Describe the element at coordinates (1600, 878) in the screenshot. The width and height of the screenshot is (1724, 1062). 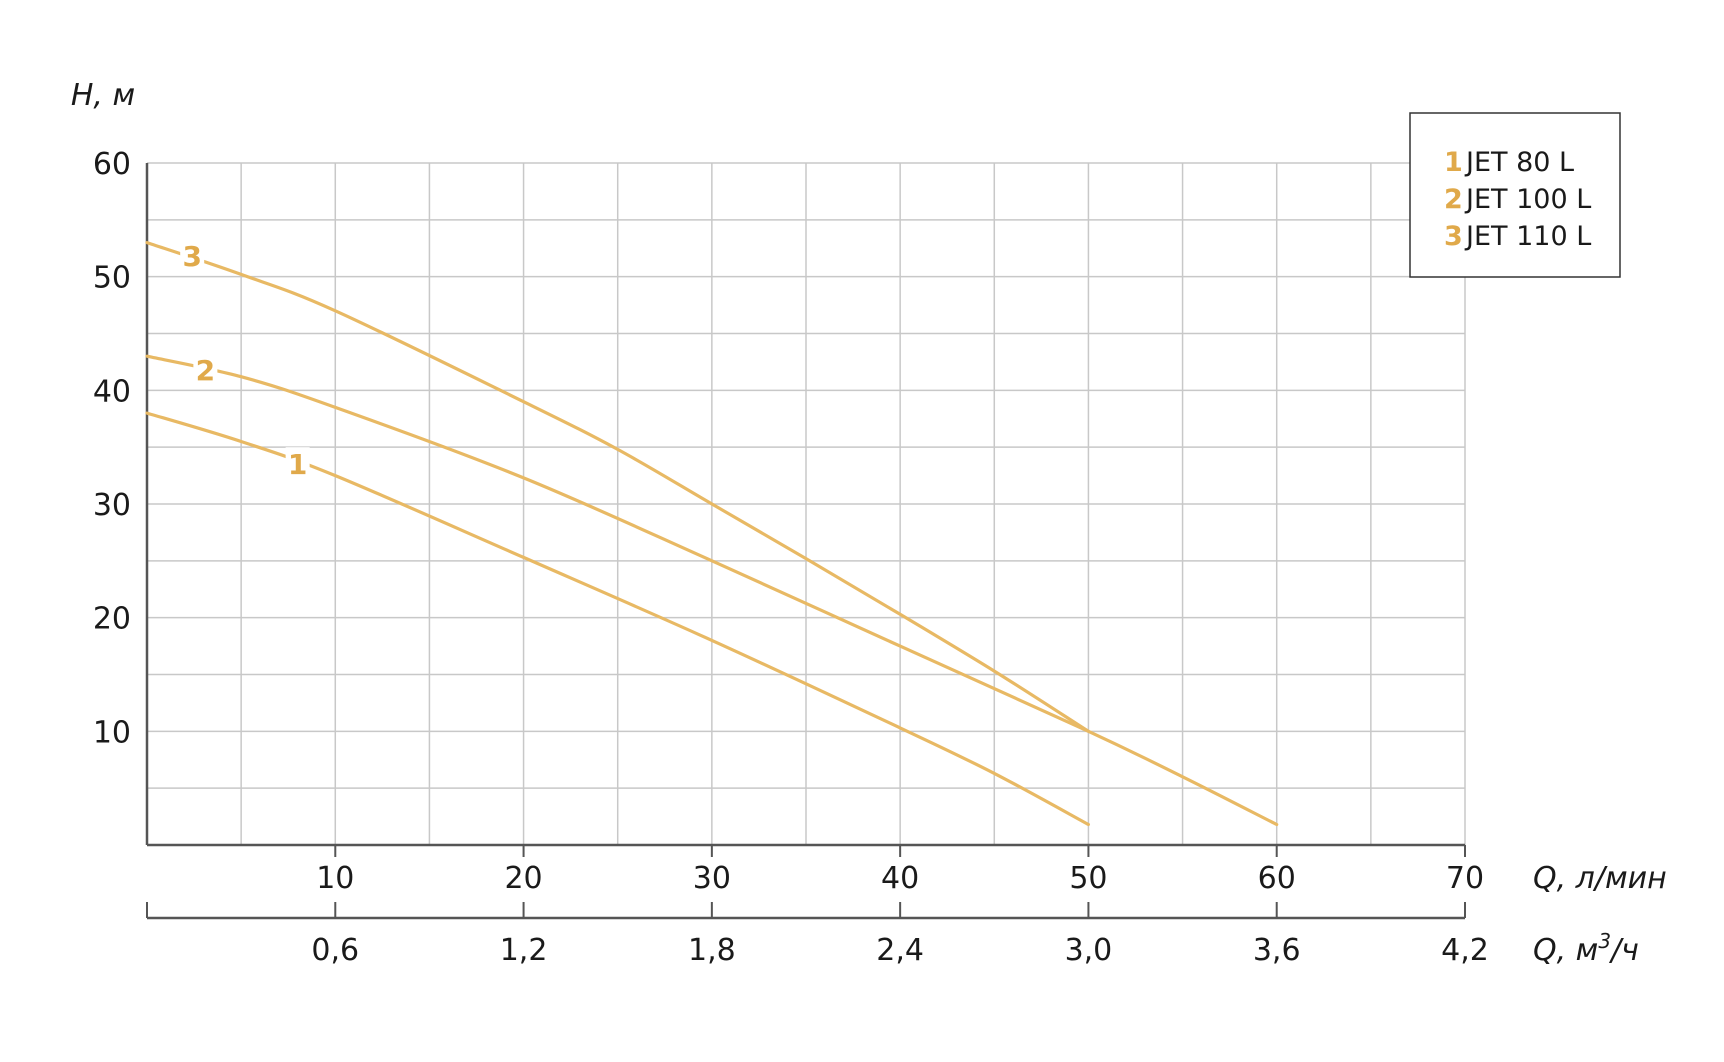
I see `x-axis-title: Q, л/мин` at that location.